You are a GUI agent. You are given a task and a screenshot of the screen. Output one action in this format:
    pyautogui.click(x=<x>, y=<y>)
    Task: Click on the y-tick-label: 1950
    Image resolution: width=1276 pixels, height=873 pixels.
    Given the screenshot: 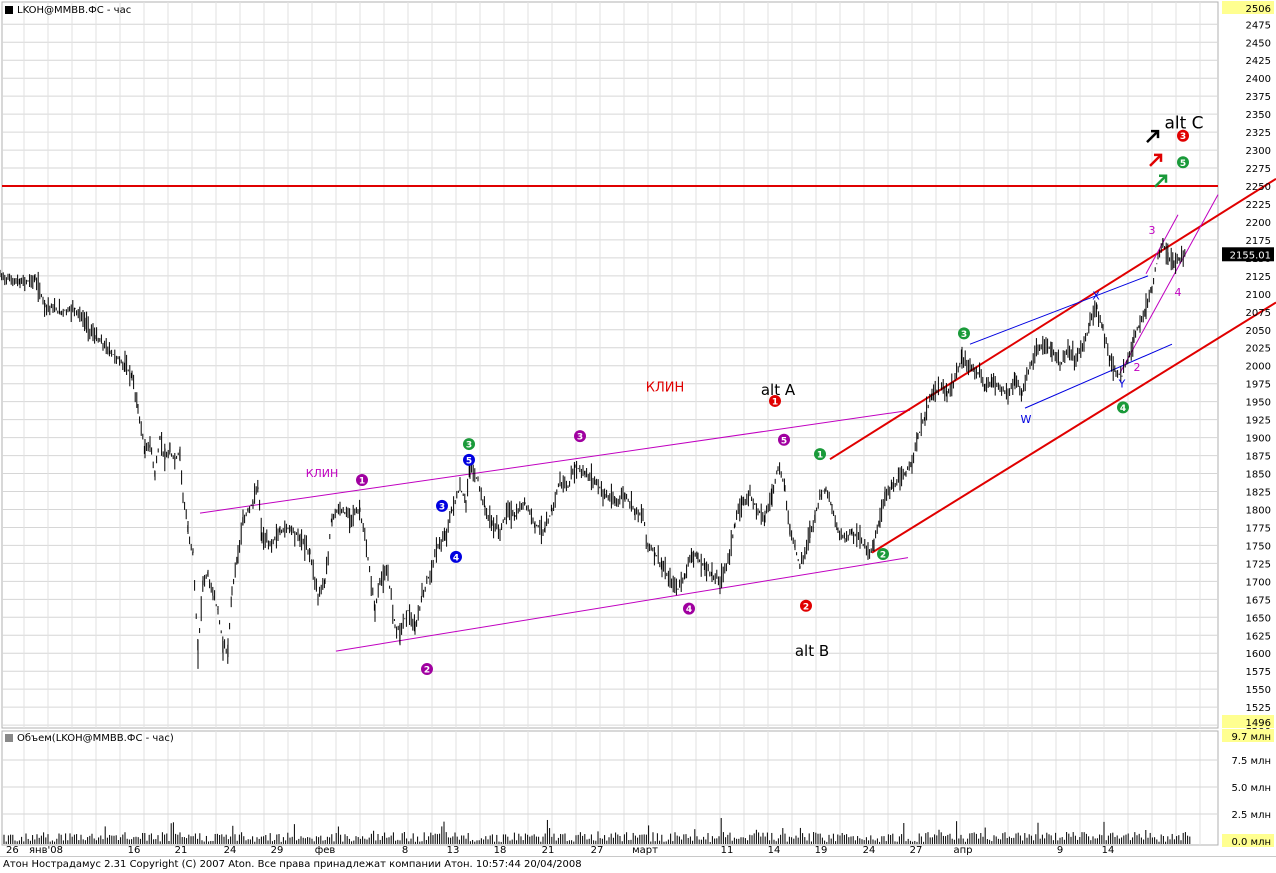 What is the action you would take?
    pyautogui.click(x=1258, y=403)
    